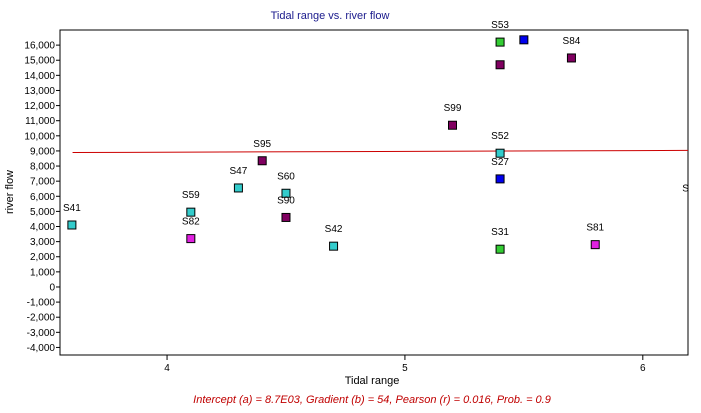 The width and height of the screenshot is (701, 413). What do you see at coordinates (40, 121) in the screenshot?
I see `y-tick-label: 11,000` at bounding box center [40, 121].